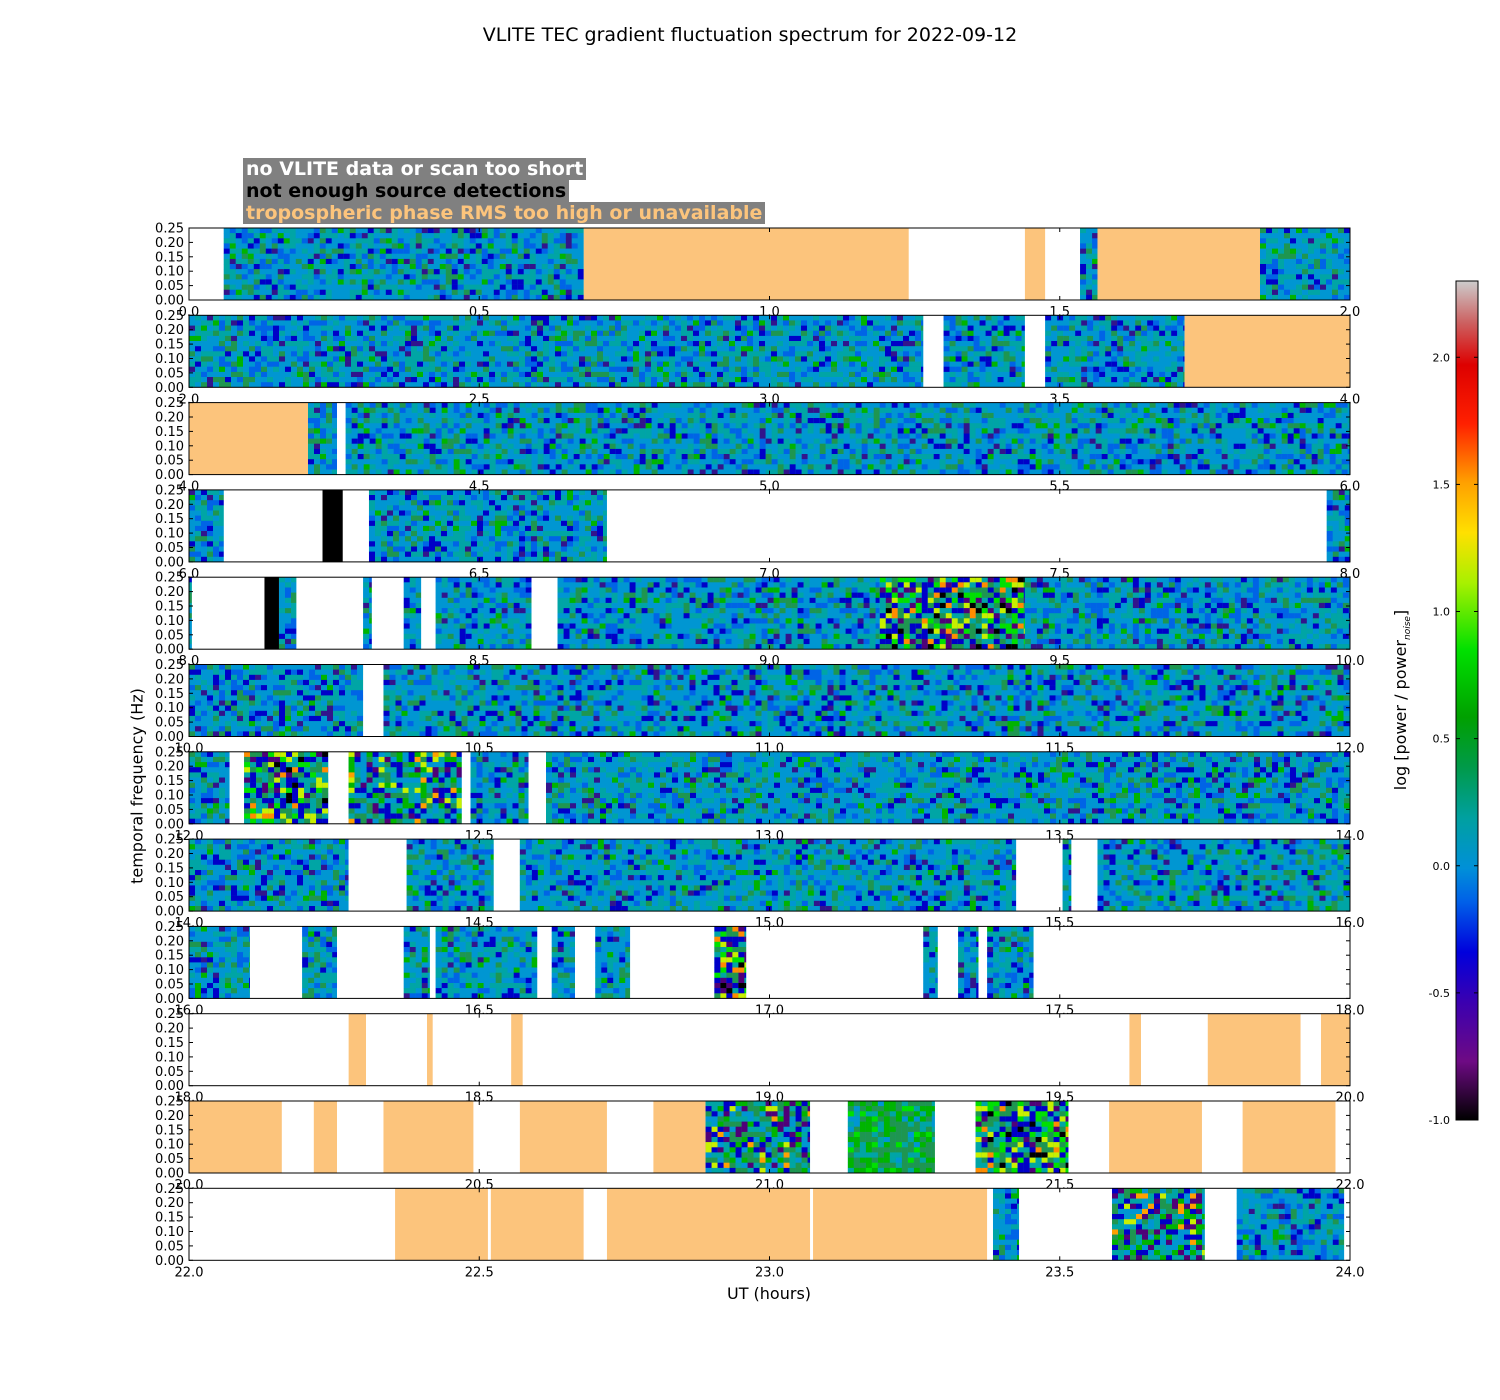 This screenshot has width=1500, height=1400. Describe the element at coordinates (757, 445) in the screenshot. I see `panel-3: 0.000.050.100.150.200.254.0 4.5 5.0 5.5 6.0` at that location.